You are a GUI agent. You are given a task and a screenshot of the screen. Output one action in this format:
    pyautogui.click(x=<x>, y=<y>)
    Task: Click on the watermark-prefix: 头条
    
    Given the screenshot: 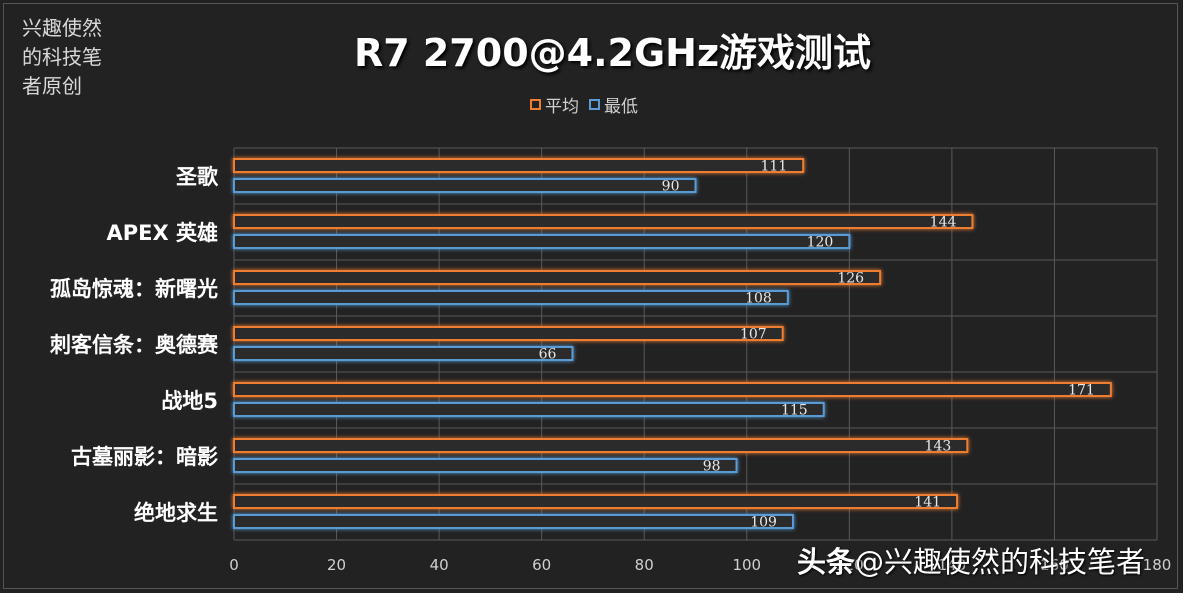 What is the action you would take?
    pyautogui.click(x=826, y=562)
    